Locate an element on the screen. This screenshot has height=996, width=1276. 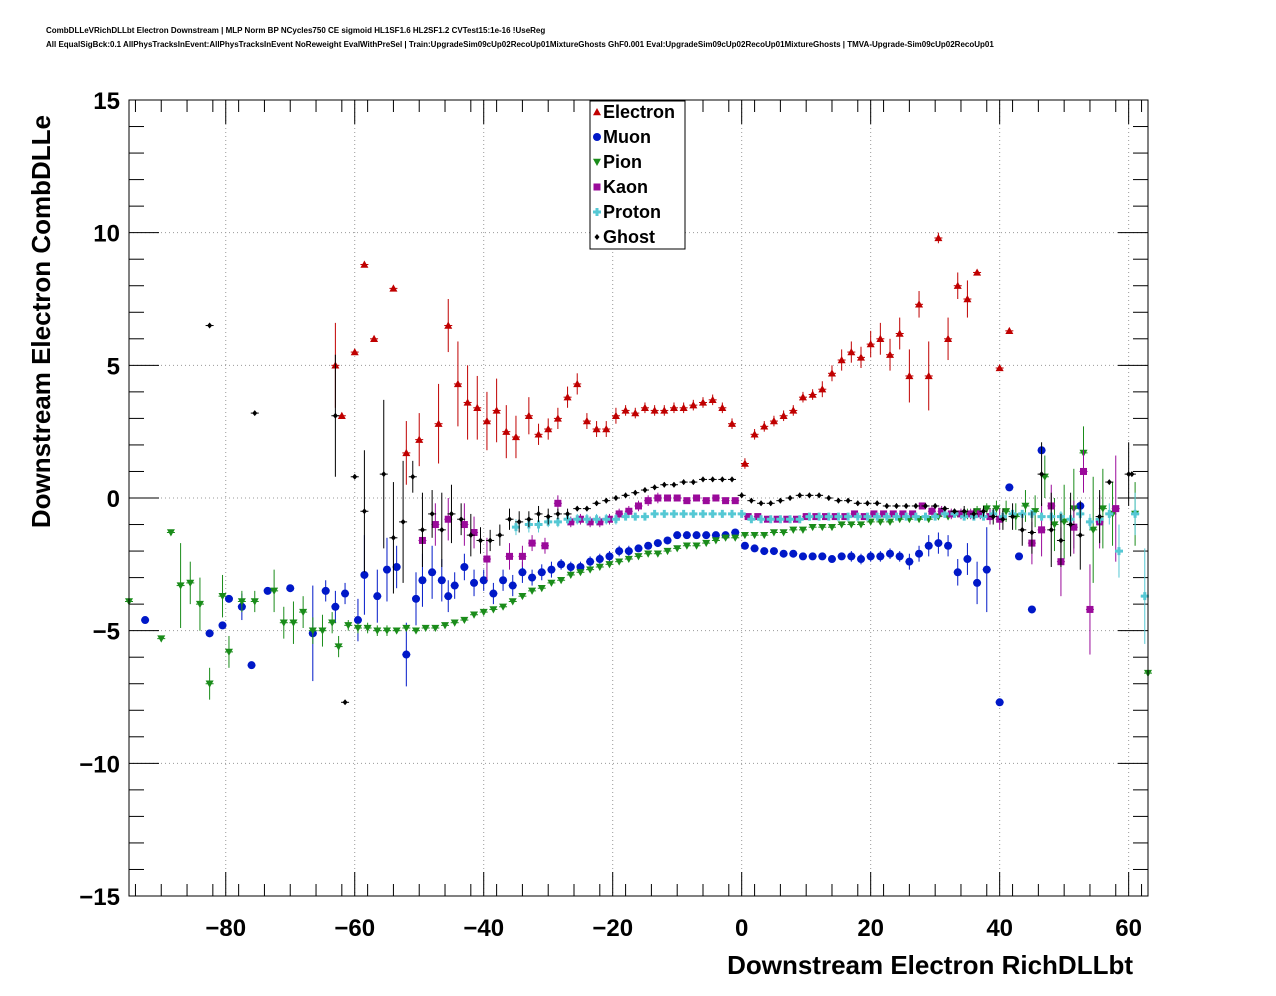
y-tick-label: −5 is located at coordinates (106, 632).